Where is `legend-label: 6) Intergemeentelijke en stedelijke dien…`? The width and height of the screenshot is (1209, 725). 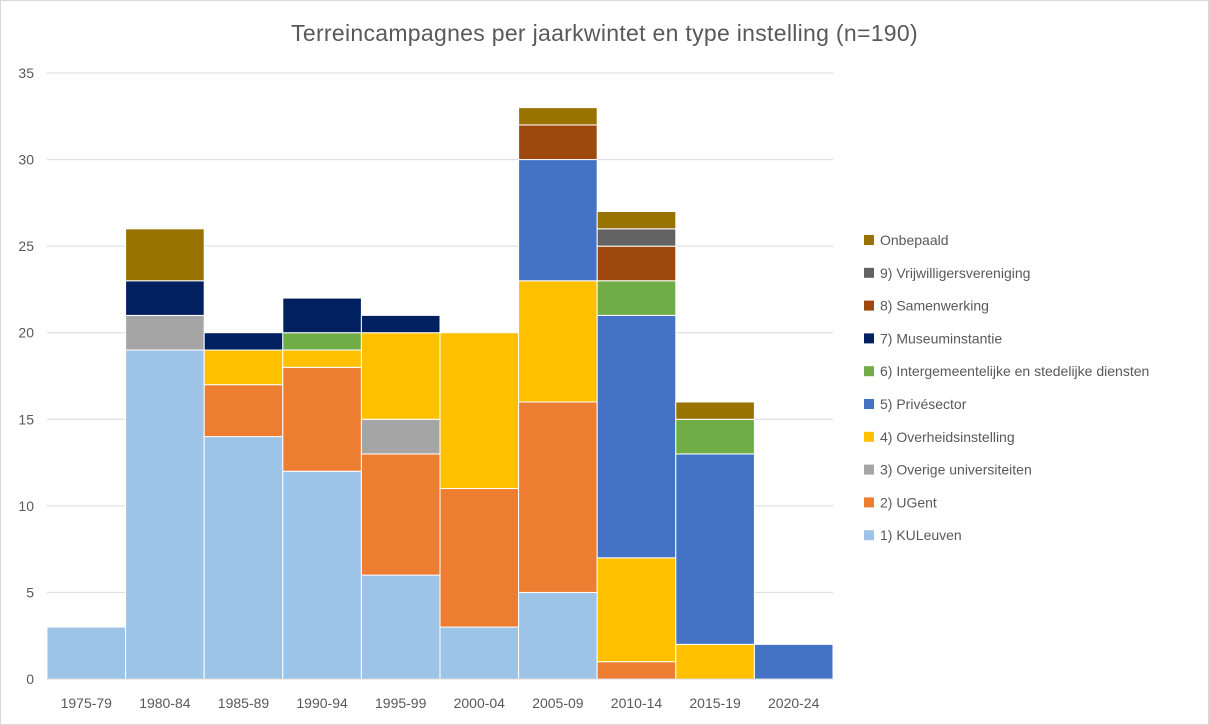
legend-label: 6) Intergemeentelijke en stedelijke dien… is located at coordinates (1014, 371).